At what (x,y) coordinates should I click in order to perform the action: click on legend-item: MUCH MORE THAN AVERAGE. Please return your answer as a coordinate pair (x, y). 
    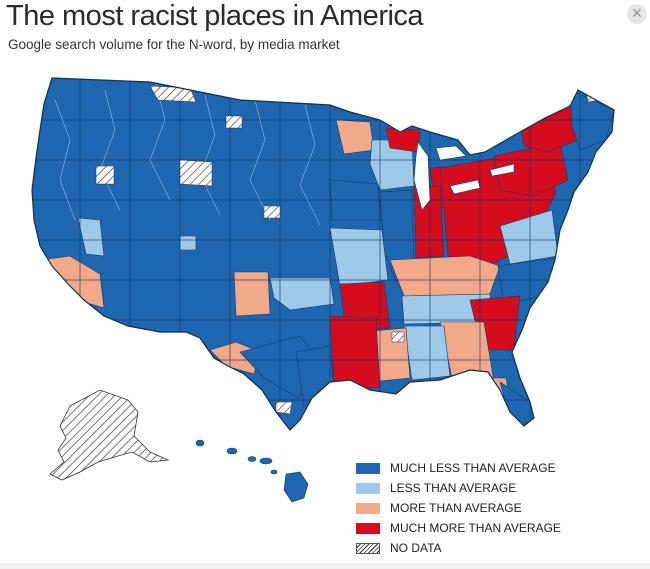
    Looking at the image, I should click on (491, 528).